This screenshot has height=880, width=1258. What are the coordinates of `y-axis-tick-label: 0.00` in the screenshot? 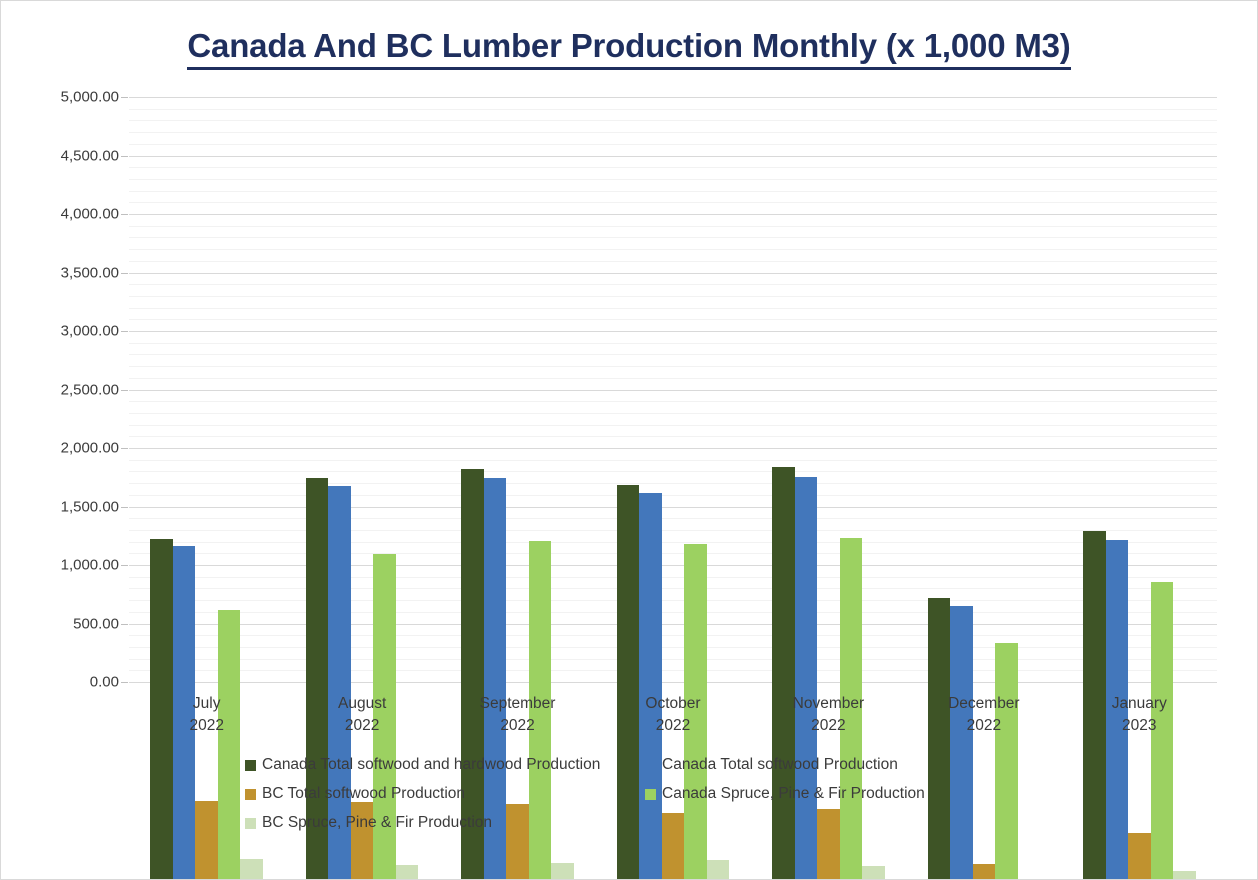 It's located at (104, 682).